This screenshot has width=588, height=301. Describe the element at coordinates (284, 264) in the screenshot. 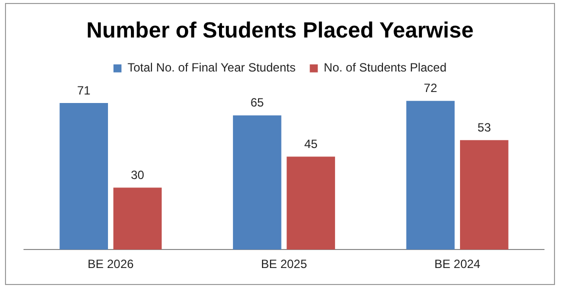

I see `x-tick-label: BE 2025` at that location.